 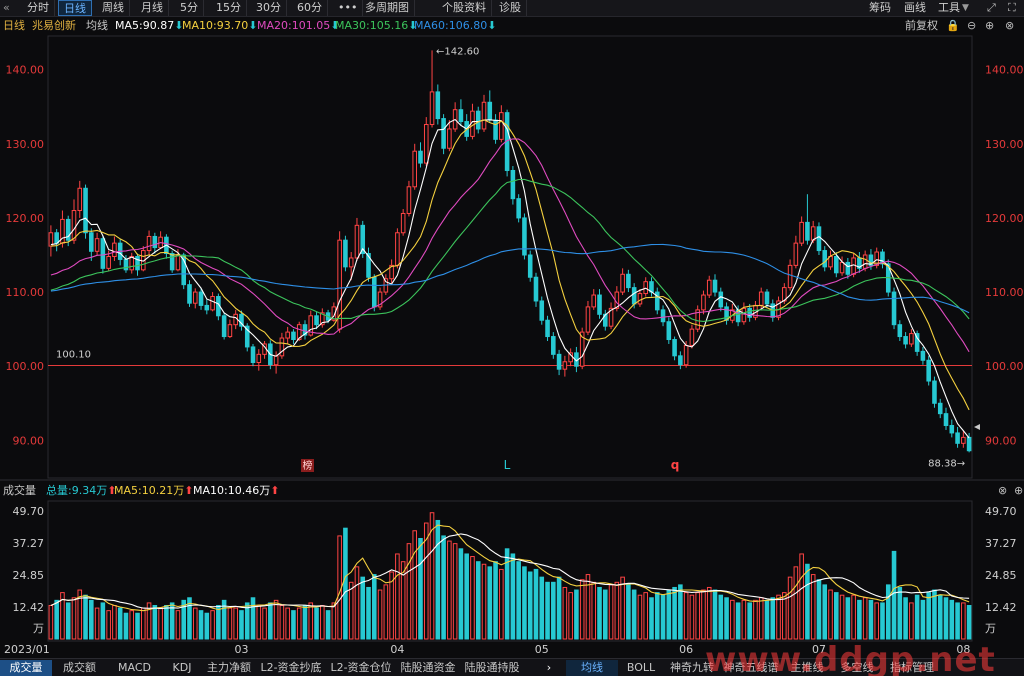 I want to click on chip-button: 筹码, so click(x=880, y=7).